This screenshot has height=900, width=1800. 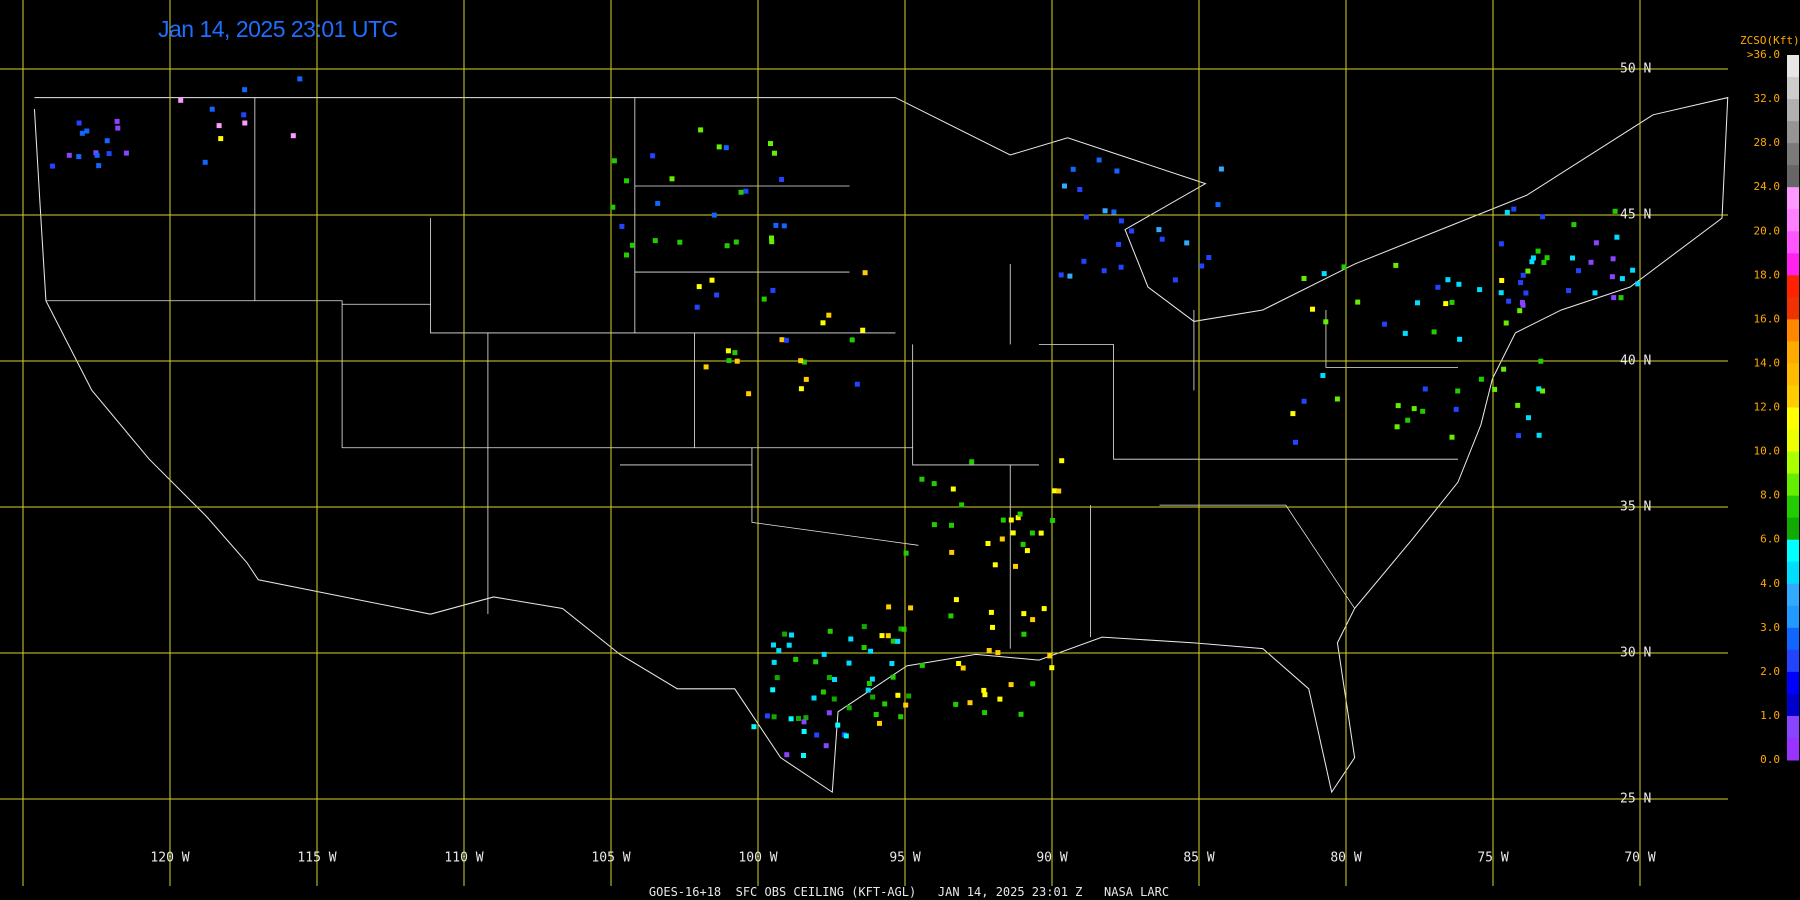 What do you see at coordinates (1635, 799) in the screenshot?
I see `latitude-label: 25 N` at bounding box center [1635, 799].